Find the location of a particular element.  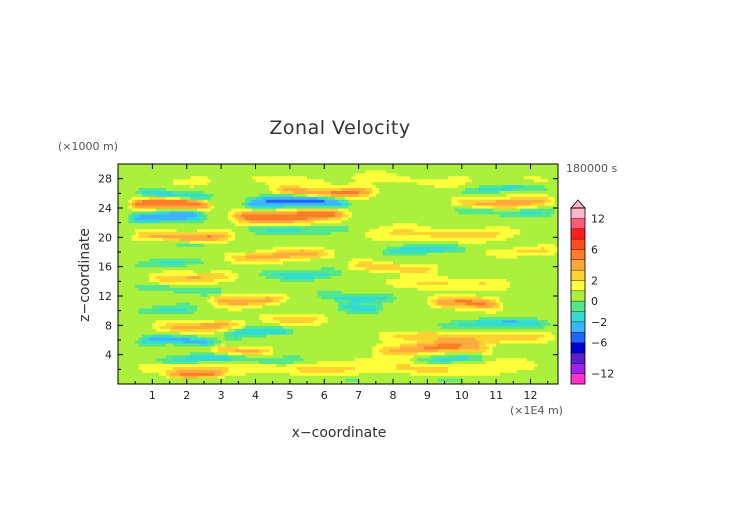

x-tick-label: 6 is located at coordinates (324, 395).